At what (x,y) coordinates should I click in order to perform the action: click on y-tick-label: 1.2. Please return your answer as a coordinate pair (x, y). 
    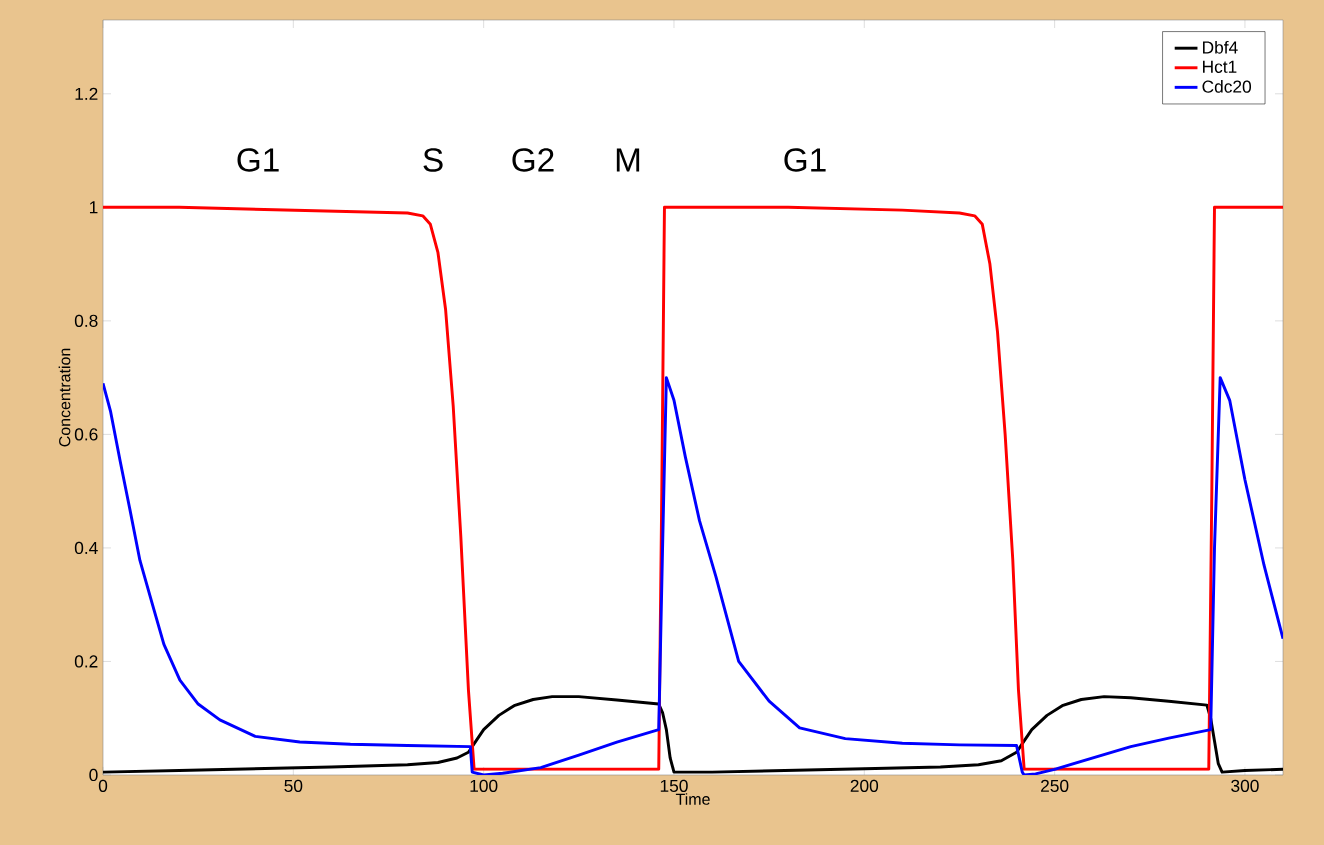
    Looking at the image, I should click on (86, 93).